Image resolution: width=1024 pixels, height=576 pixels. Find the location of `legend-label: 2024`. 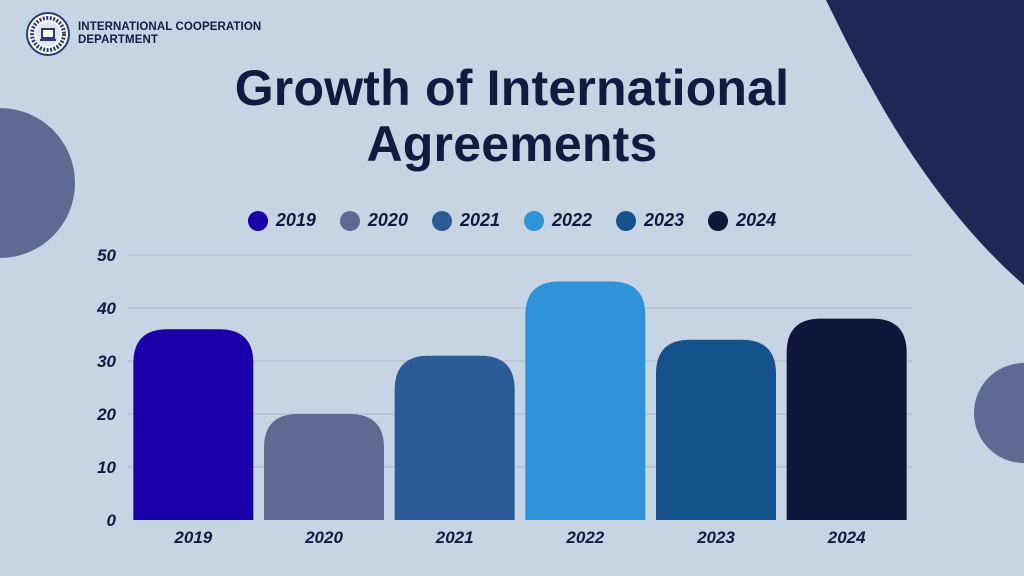

legend-label: 2024 is located at coordinates (756, 220).